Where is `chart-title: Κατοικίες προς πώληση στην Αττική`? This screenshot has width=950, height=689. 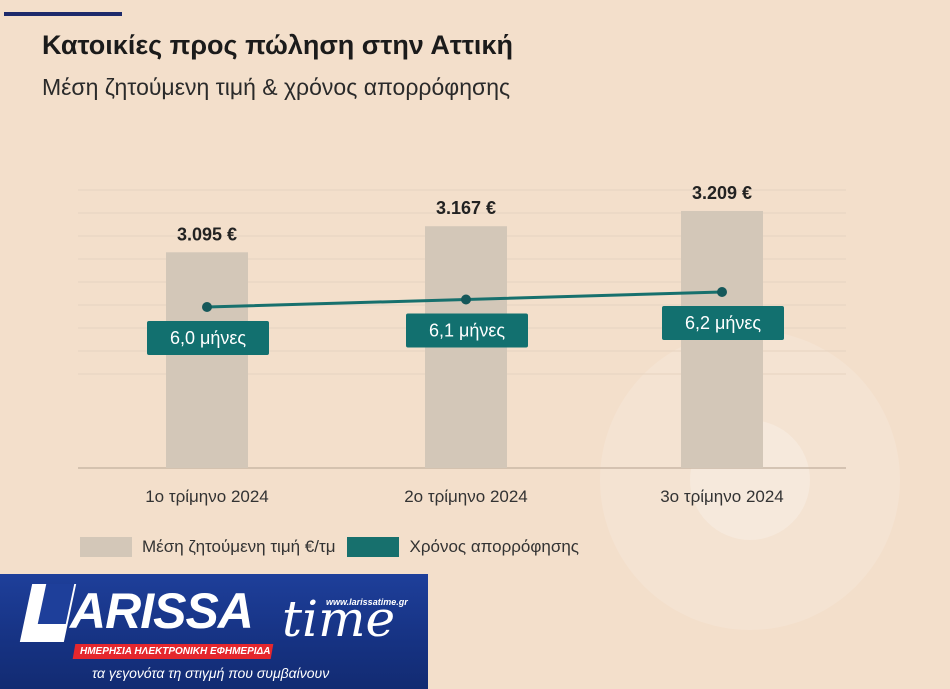 chart-title: Κατοικίες προς πώληση στην Αττική is located at coordinates (277, 45).